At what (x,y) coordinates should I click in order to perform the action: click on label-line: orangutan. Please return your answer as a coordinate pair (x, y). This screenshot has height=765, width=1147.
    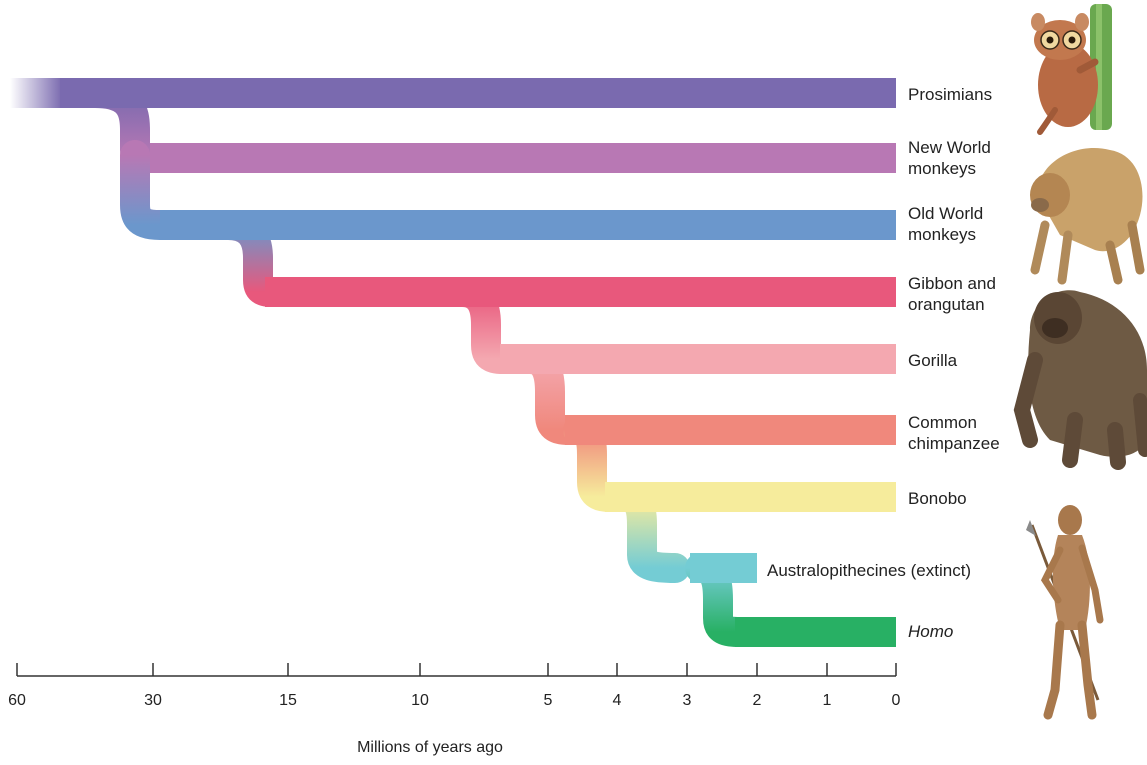
    Looking at the image, I should click on (946, 304).